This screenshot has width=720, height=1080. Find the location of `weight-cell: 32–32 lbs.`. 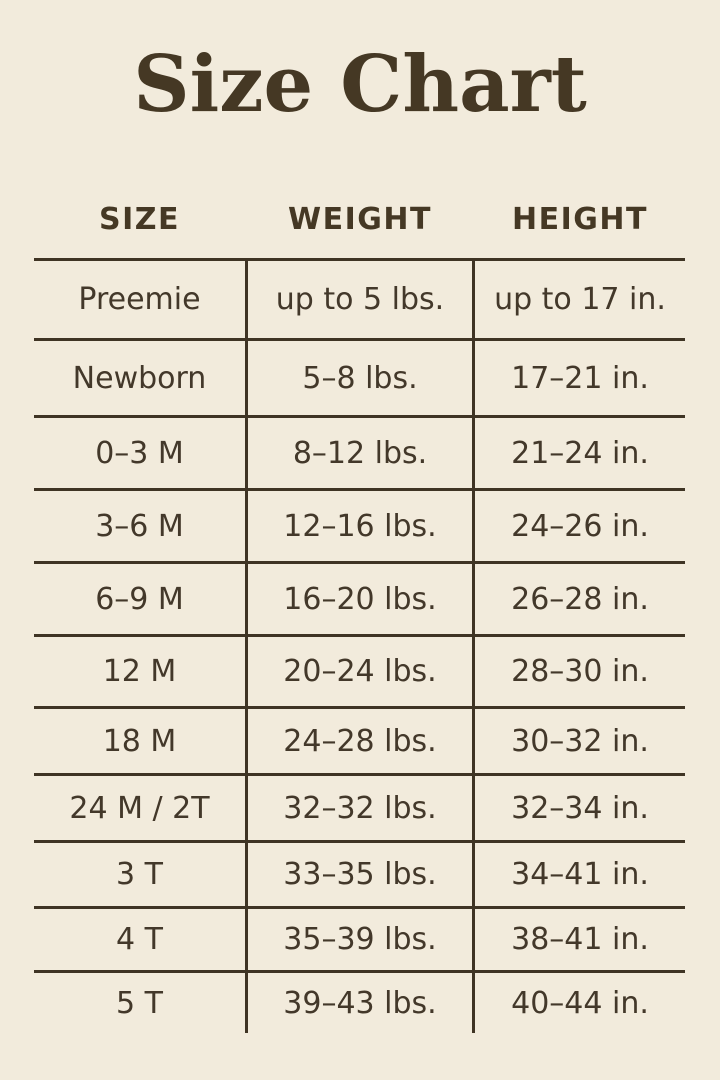

weight-cell: 32–32 lbs. is located at coordinates (360, 808).